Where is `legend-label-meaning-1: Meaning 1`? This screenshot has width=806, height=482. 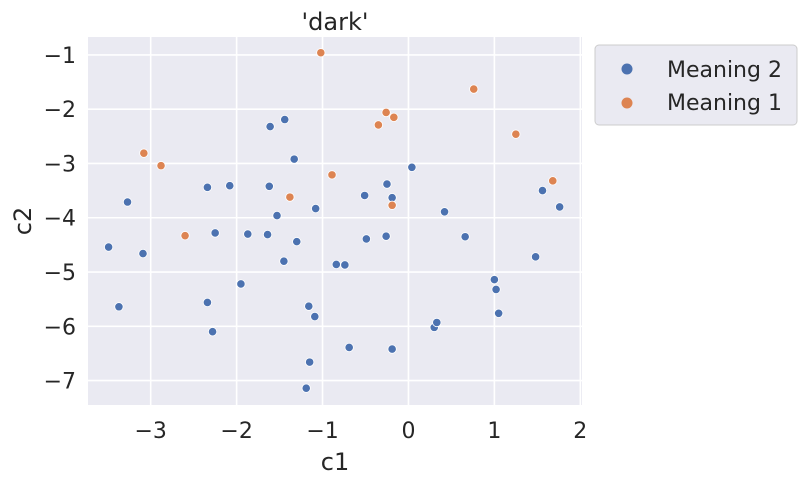 legend-label-meaning-1: Meaning 1 is located at coordinates (724, 103).